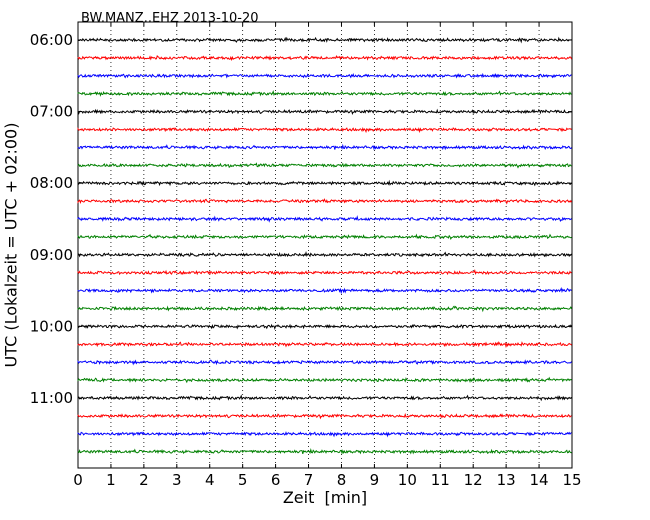 The image size is (650, 520). What do you see at coordinates (51, 183) in the screenshot?
I see `y-tick-label: 08:00` at bounding box center [51, 183].